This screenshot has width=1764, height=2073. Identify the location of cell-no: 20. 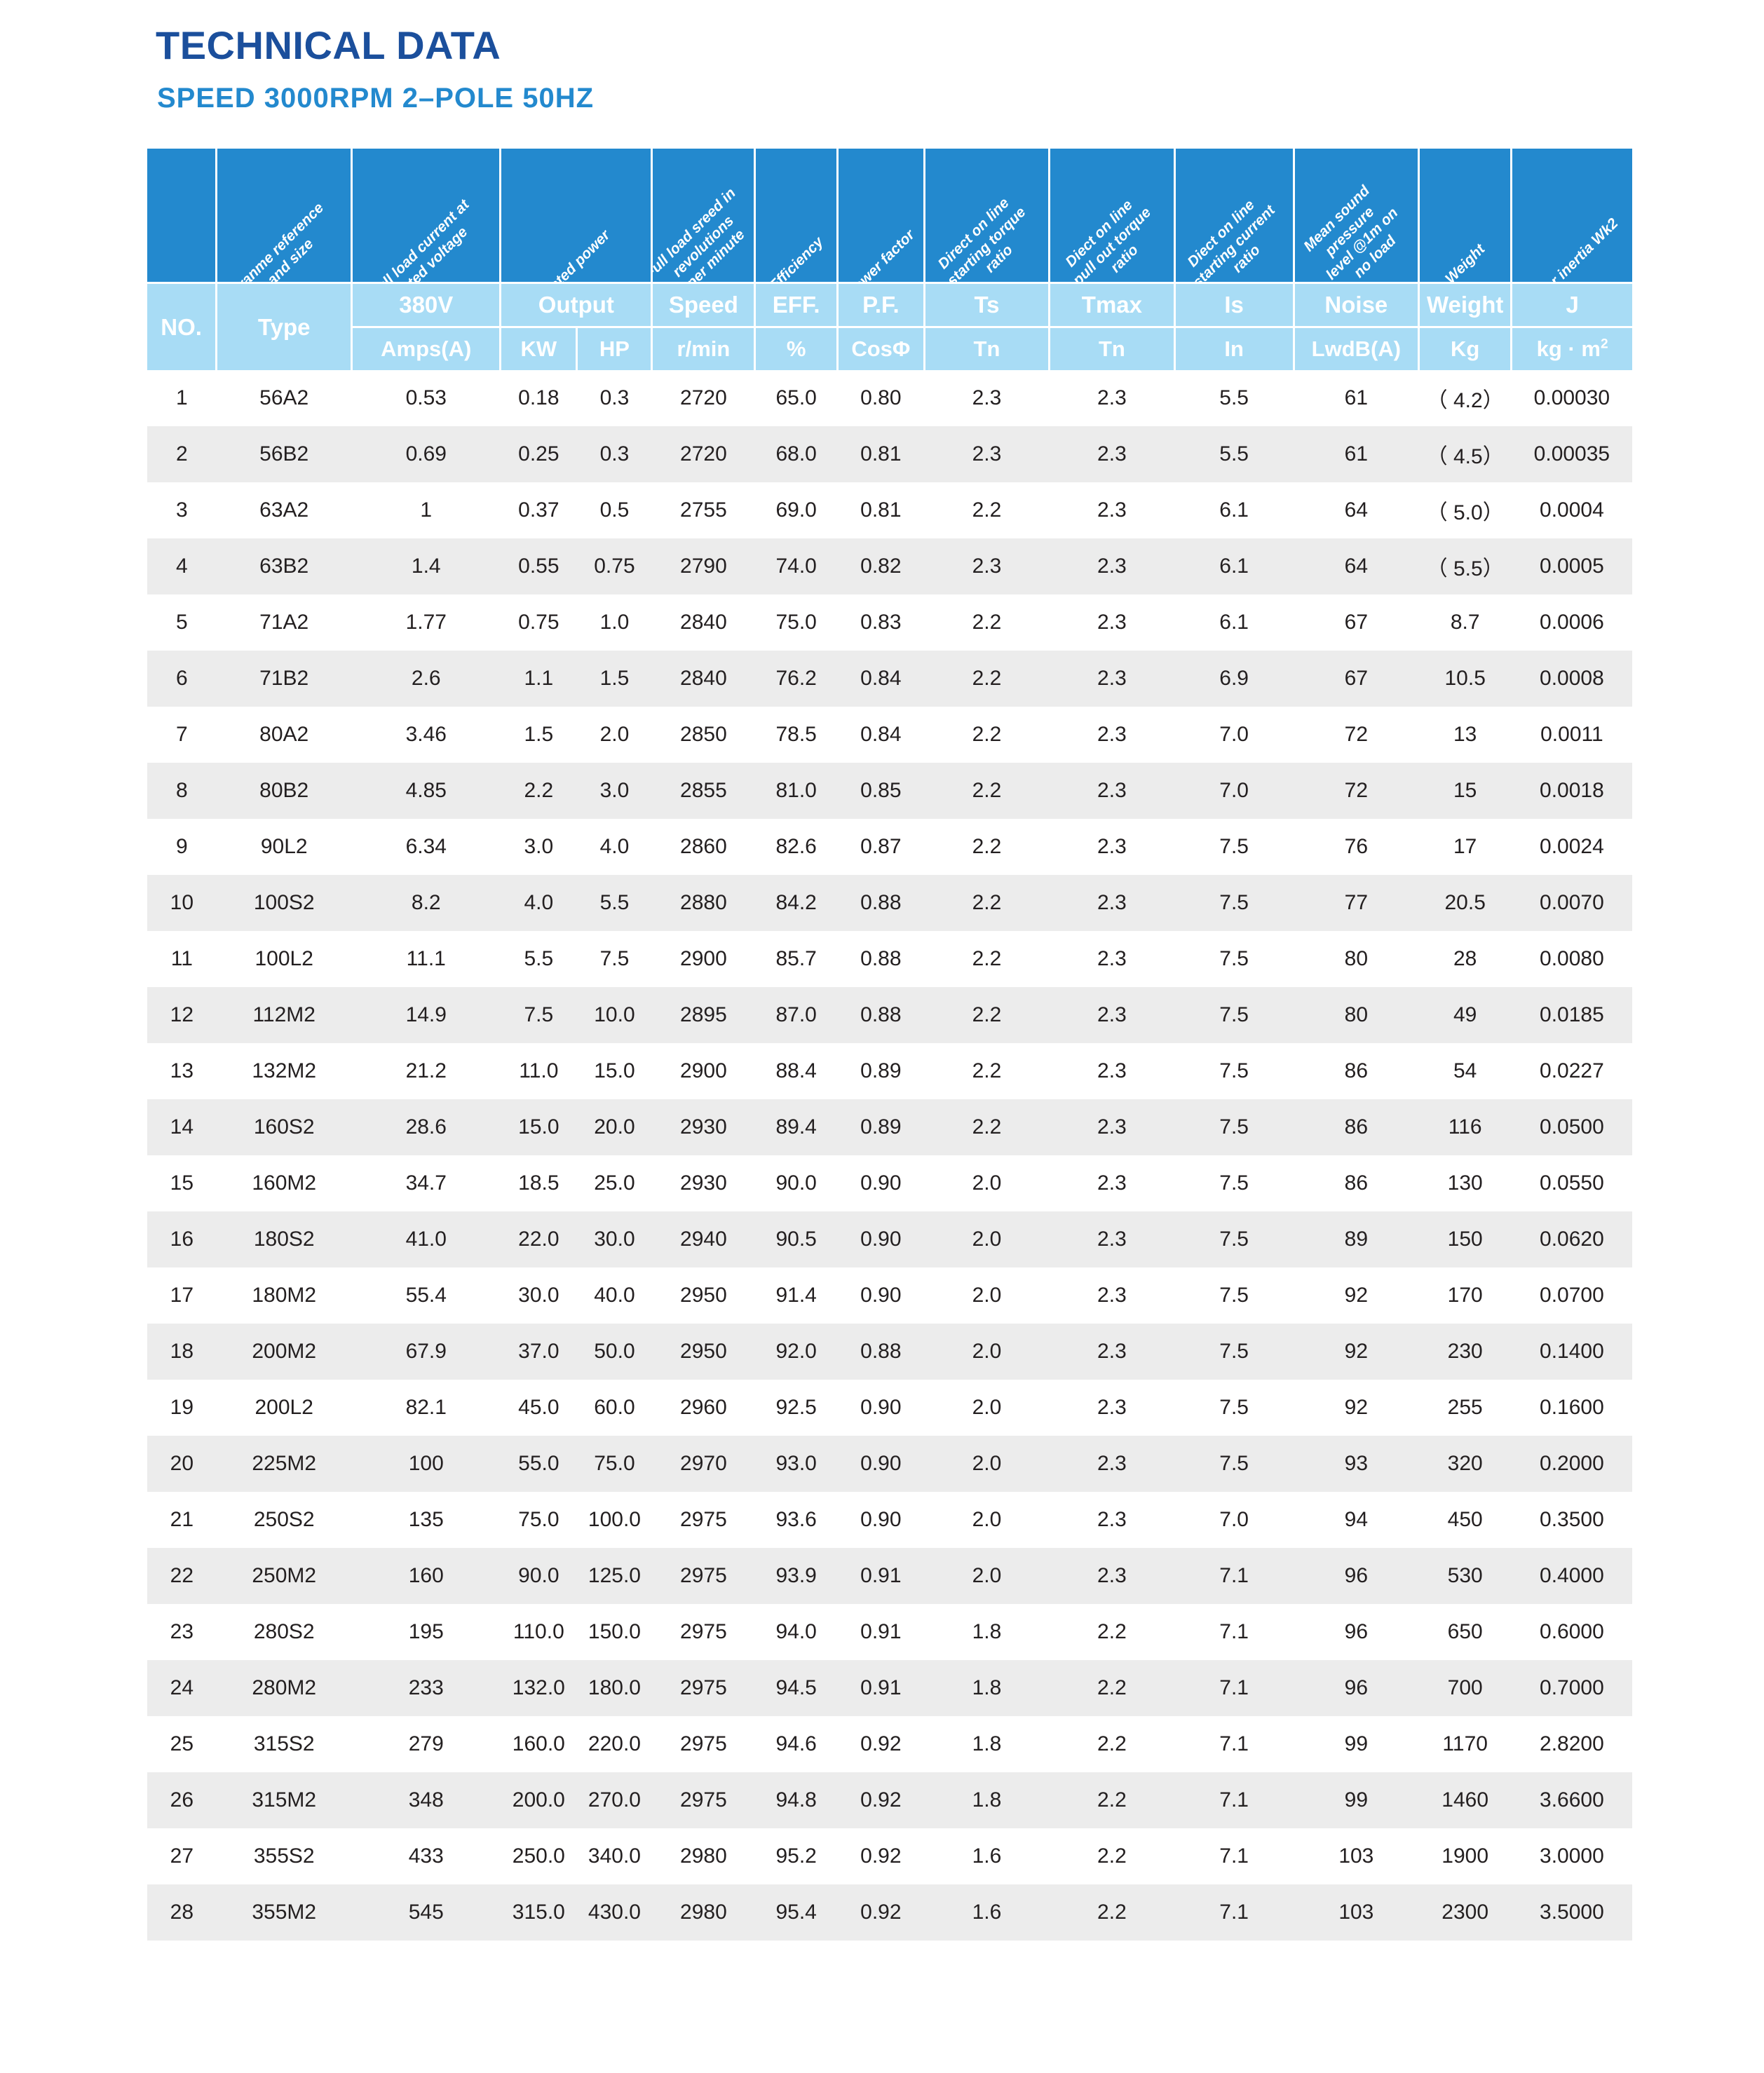
(182, 1464).